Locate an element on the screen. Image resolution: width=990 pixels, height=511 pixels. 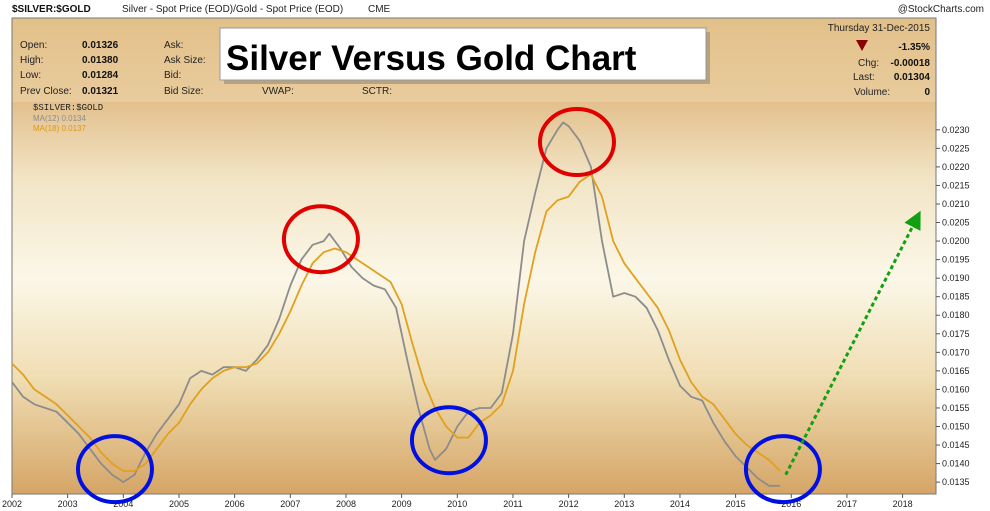
x-tick-label: 2015 is located at coordinates (736, 504).